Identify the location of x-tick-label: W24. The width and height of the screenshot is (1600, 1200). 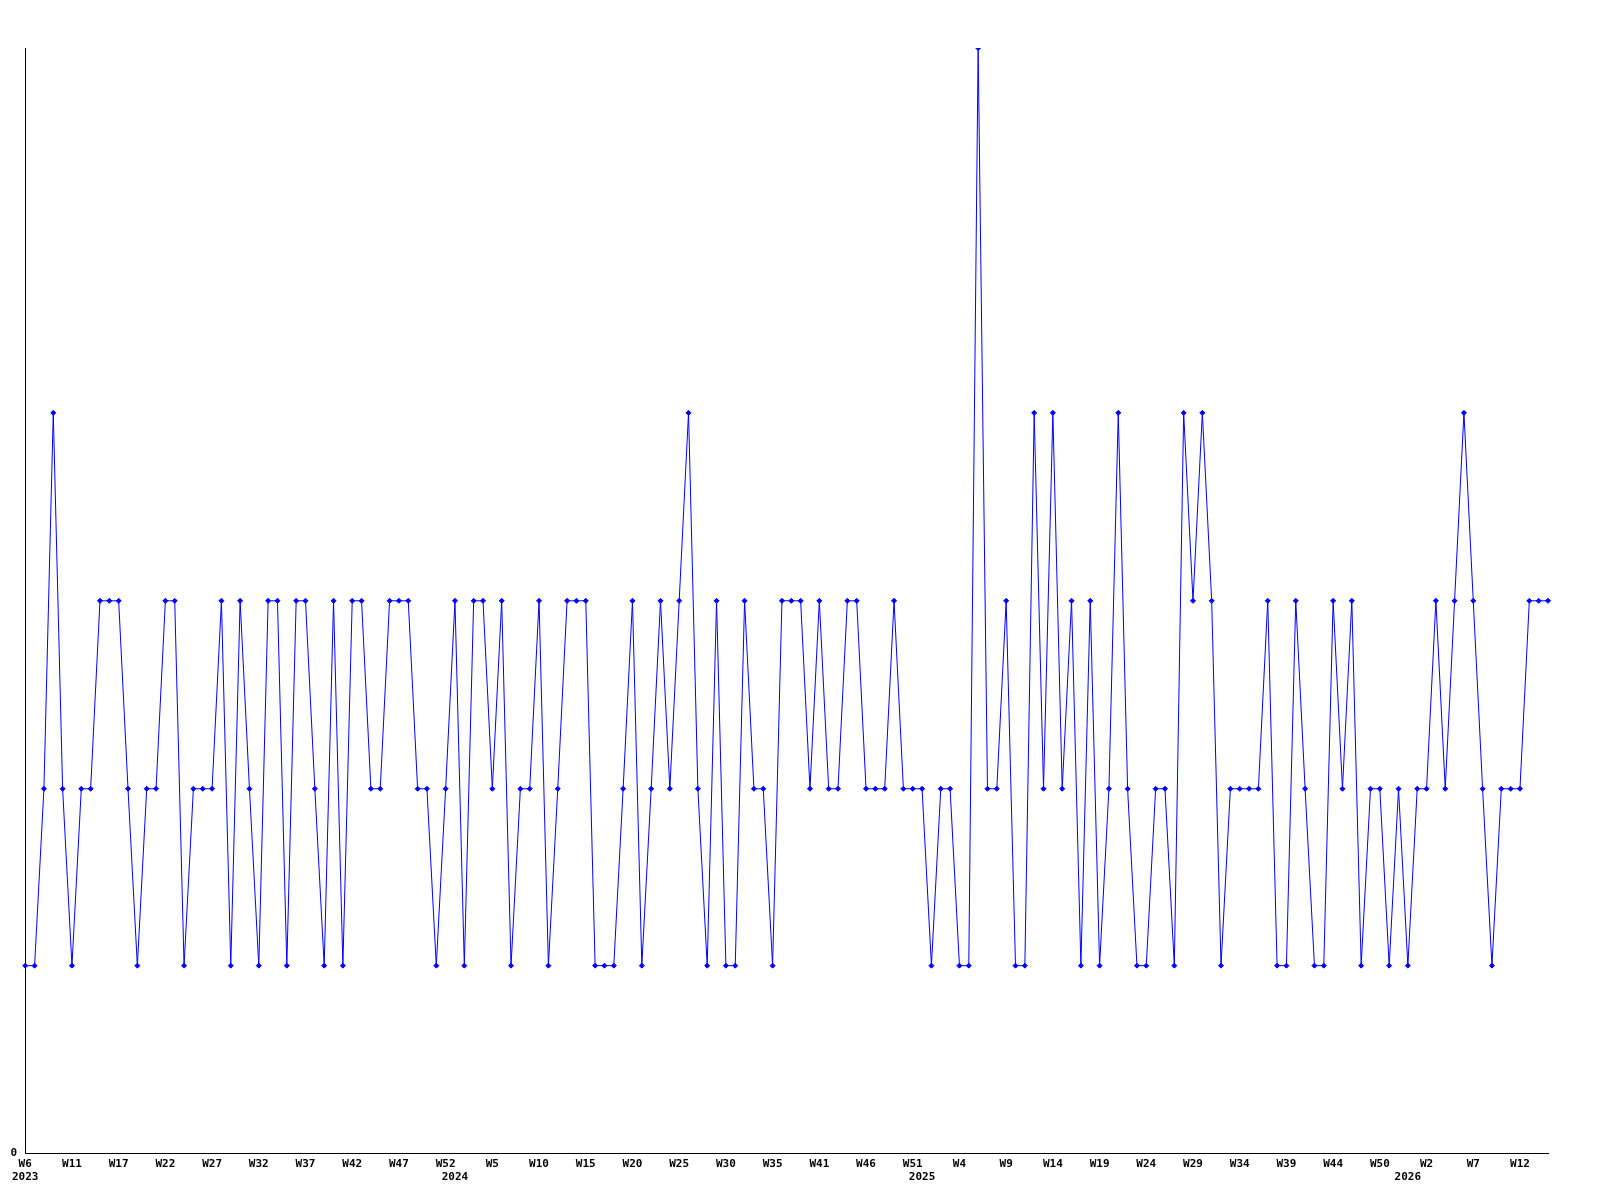
(1146, 1164).